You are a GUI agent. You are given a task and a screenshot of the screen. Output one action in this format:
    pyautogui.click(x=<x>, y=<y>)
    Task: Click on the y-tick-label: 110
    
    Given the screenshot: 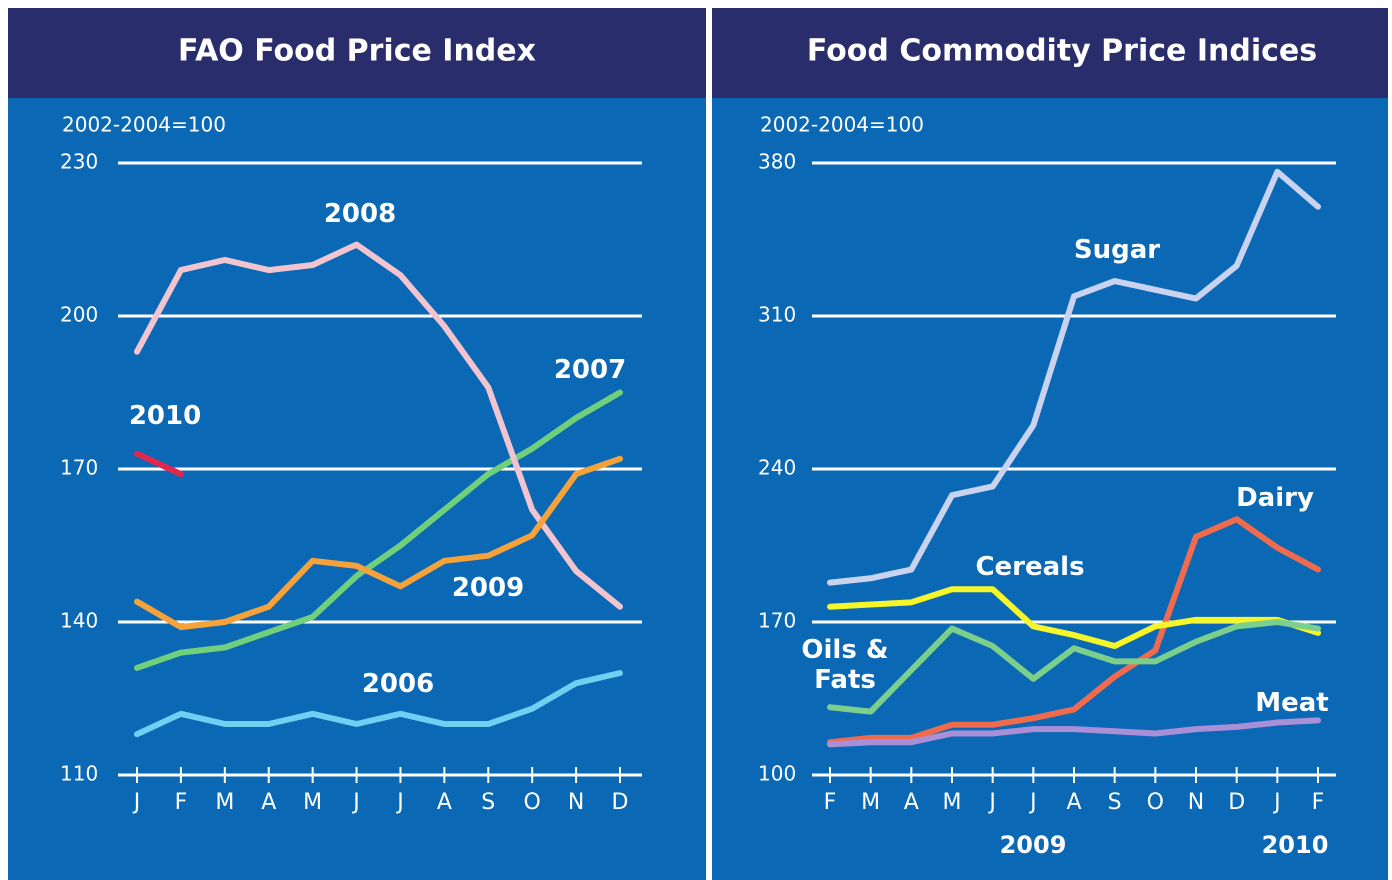 What is the action you would take?
    pyautogui.click(x=79, y=774)
    